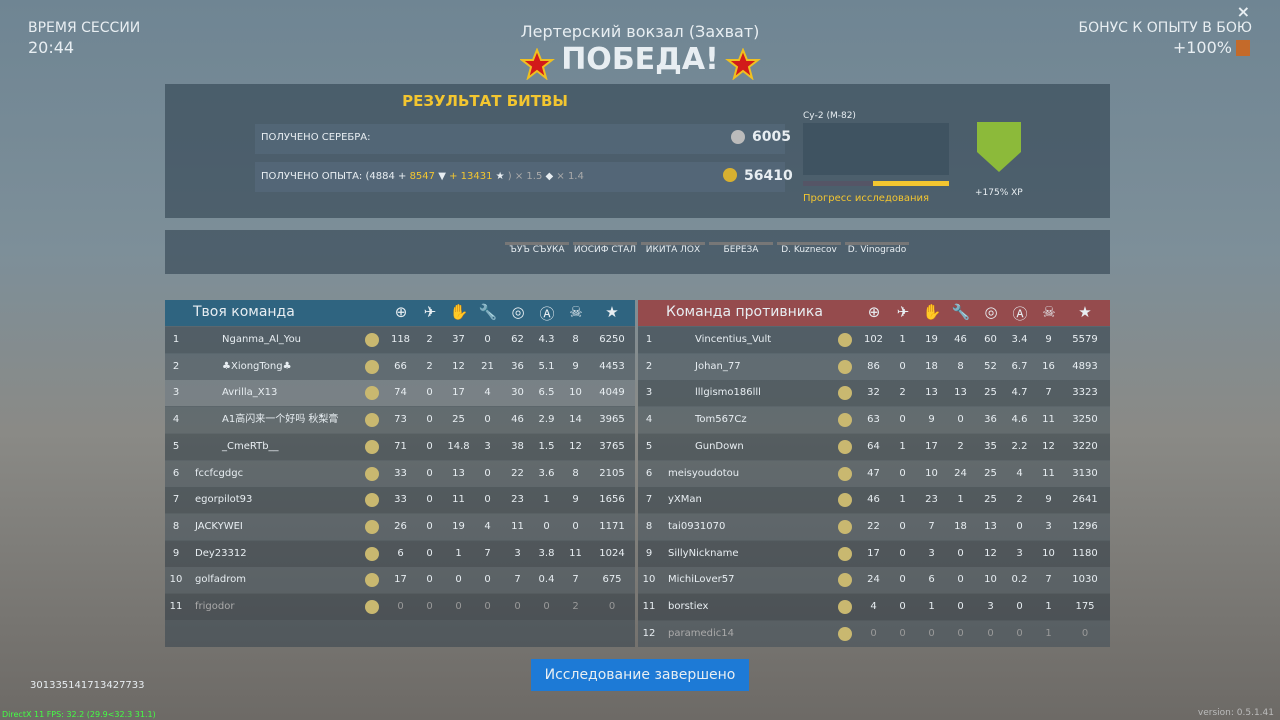  Describe the element at coordinates (316, 137) in the screenshot. I see `silver-label: ПОЛУЧЕНО СЕРЕБРА:` at that location.